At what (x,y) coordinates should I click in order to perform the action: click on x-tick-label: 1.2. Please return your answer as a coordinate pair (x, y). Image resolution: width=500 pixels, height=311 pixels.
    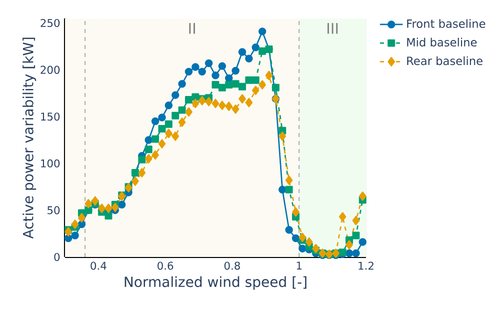
    Looking at the image, I should click on (366, 266).